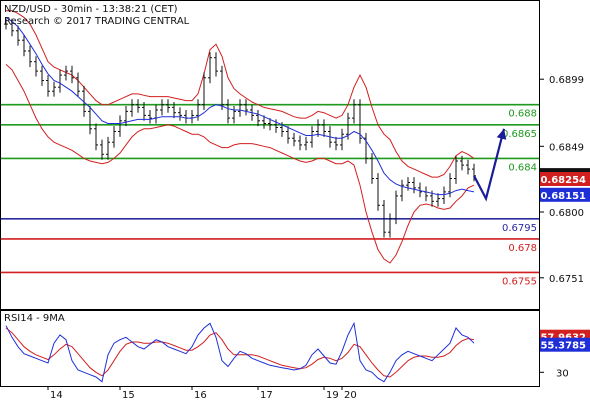 This screenshot has width=590, height=405. What do you see at coordinates (332, 395) in the screenshot?
I see `x-tick-label: 19` at bounding box center [332, 395].